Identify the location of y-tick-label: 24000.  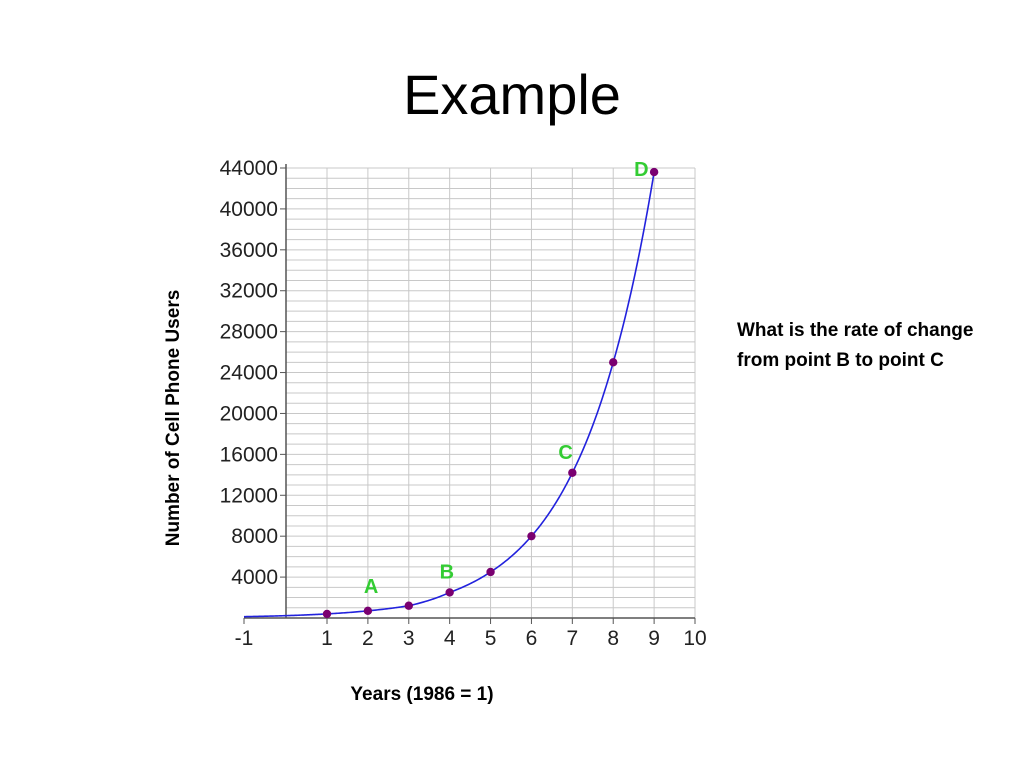
(249, 373).